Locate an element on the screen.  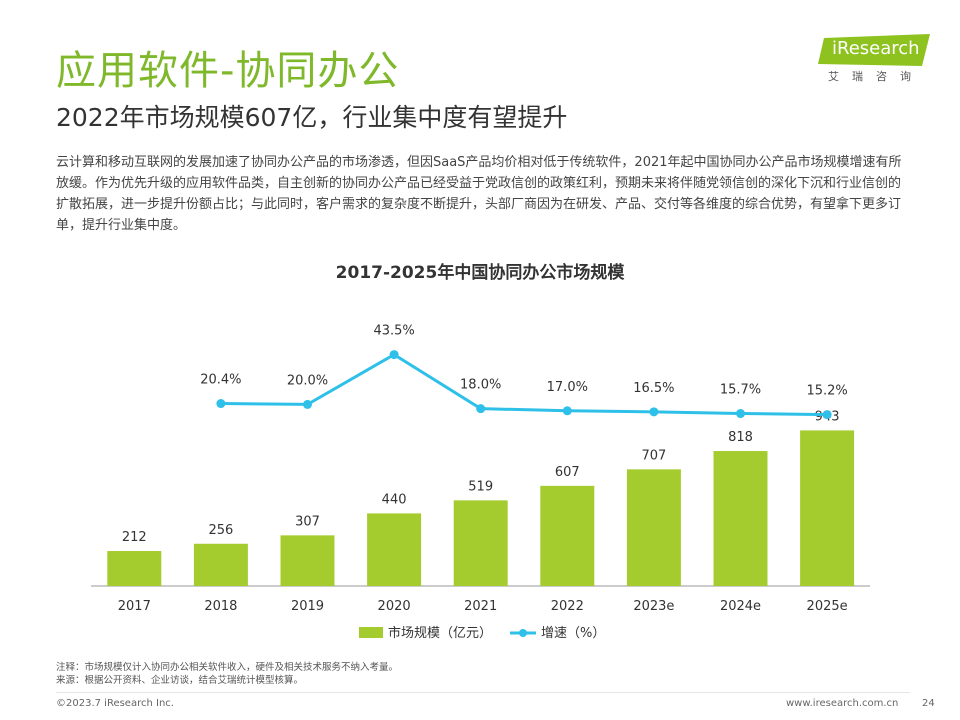
bar-2018 is located at coordinates (220, 564).